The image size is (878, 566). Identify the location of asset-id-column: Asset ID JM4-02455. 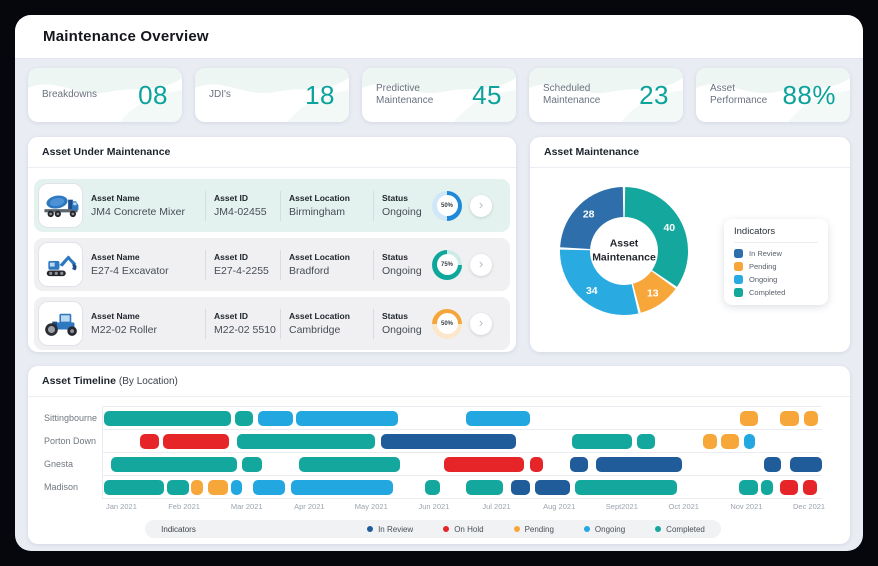
(243, 205).